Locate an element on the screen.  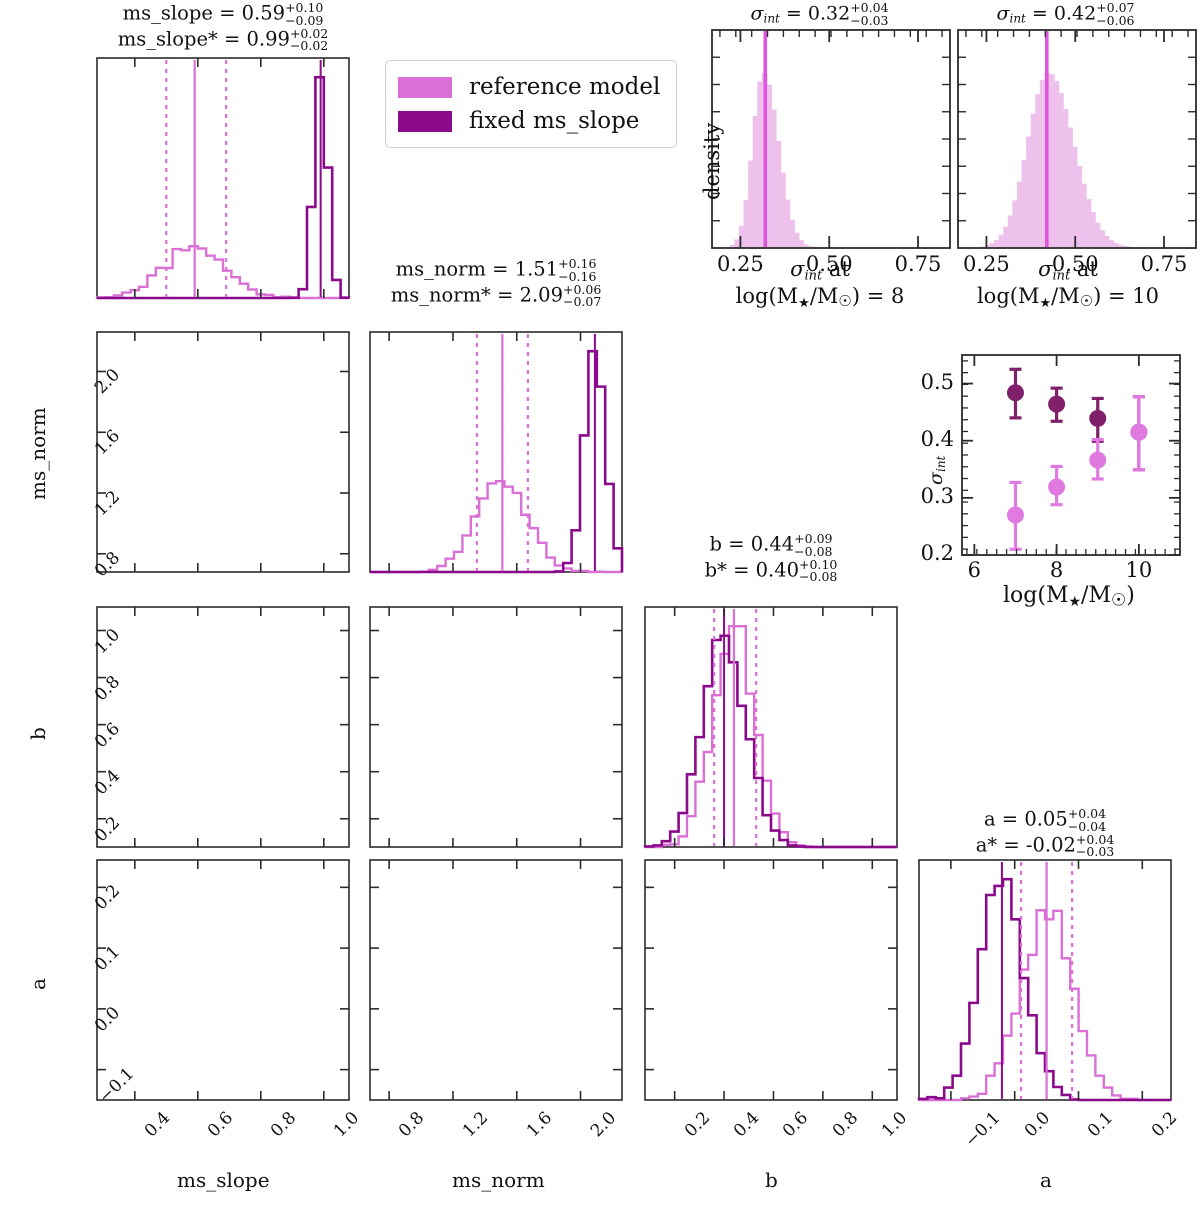
sigma-mass-xaxis-label: log(M★/M☉) is located at coordinates (1069, 597).